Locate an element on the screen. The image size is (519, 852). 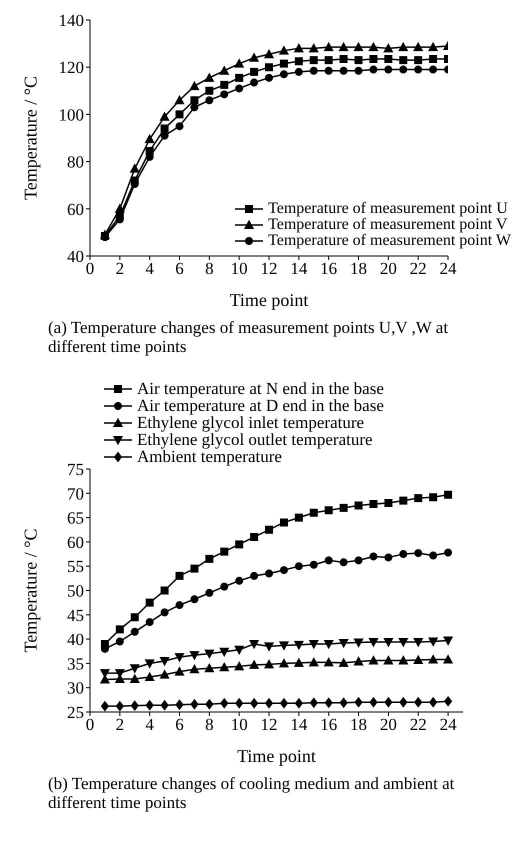
x-tick-label: 8 is located at coordinates (209, 268).